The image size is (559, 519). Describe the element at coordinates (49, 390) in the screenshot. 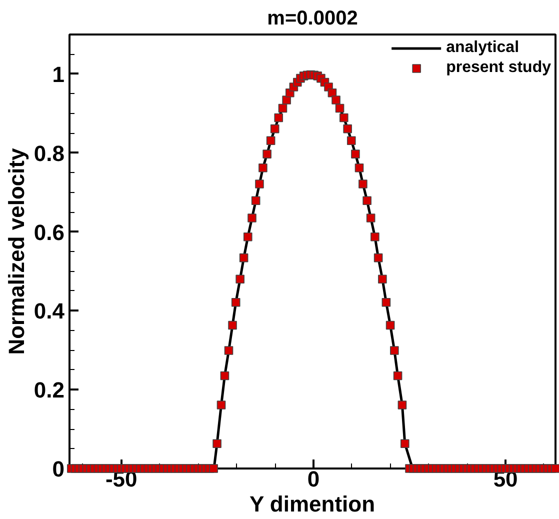

I see `y-tick-label: 0.2` at that location.